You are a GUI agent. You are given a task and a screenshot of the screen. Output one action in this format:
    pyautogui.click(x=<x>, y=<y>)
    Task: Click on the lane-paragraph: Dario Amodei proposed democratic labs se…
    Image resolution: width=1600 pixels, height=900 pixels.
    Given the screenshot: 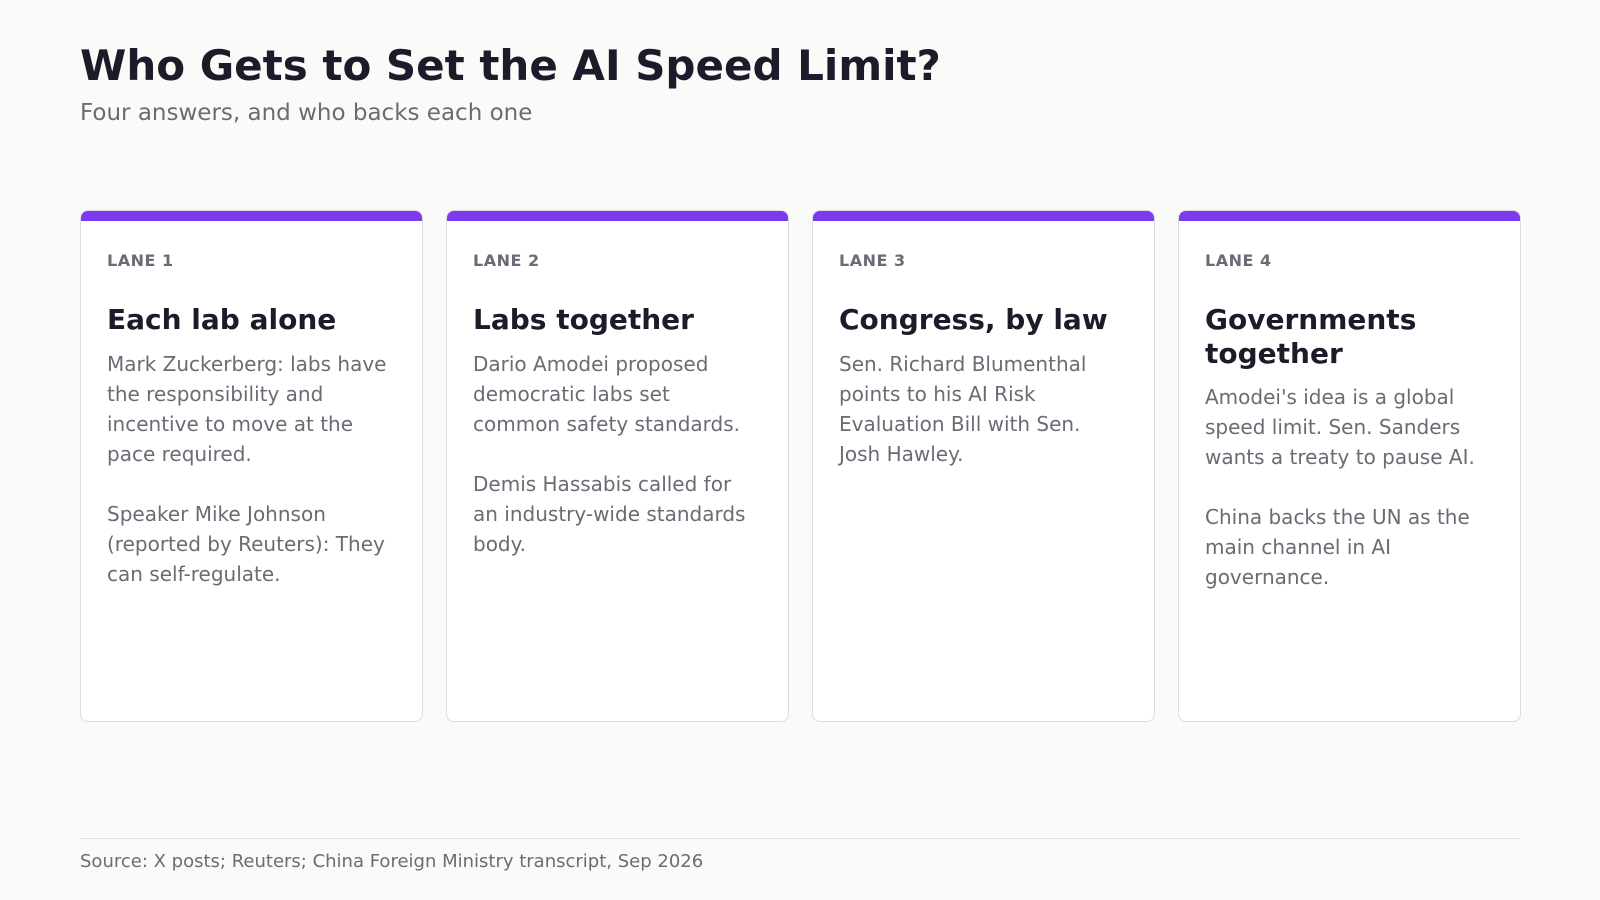 What is the action you would take?
    pyautogui.click(x=607, y=393)
    